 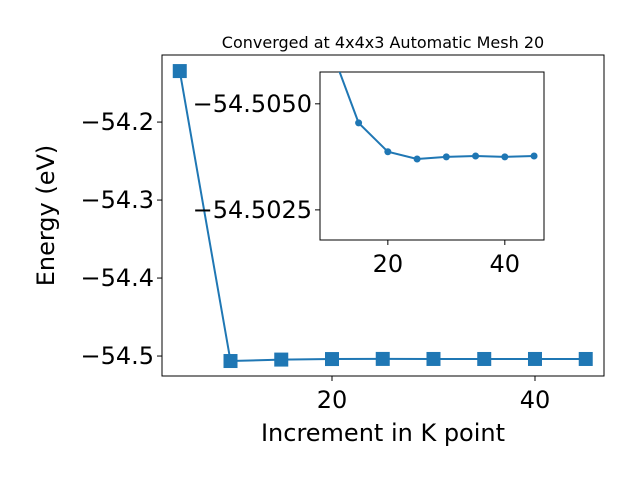 I want to click on y-tick-label: −54.4, so click(x=117, y=278).